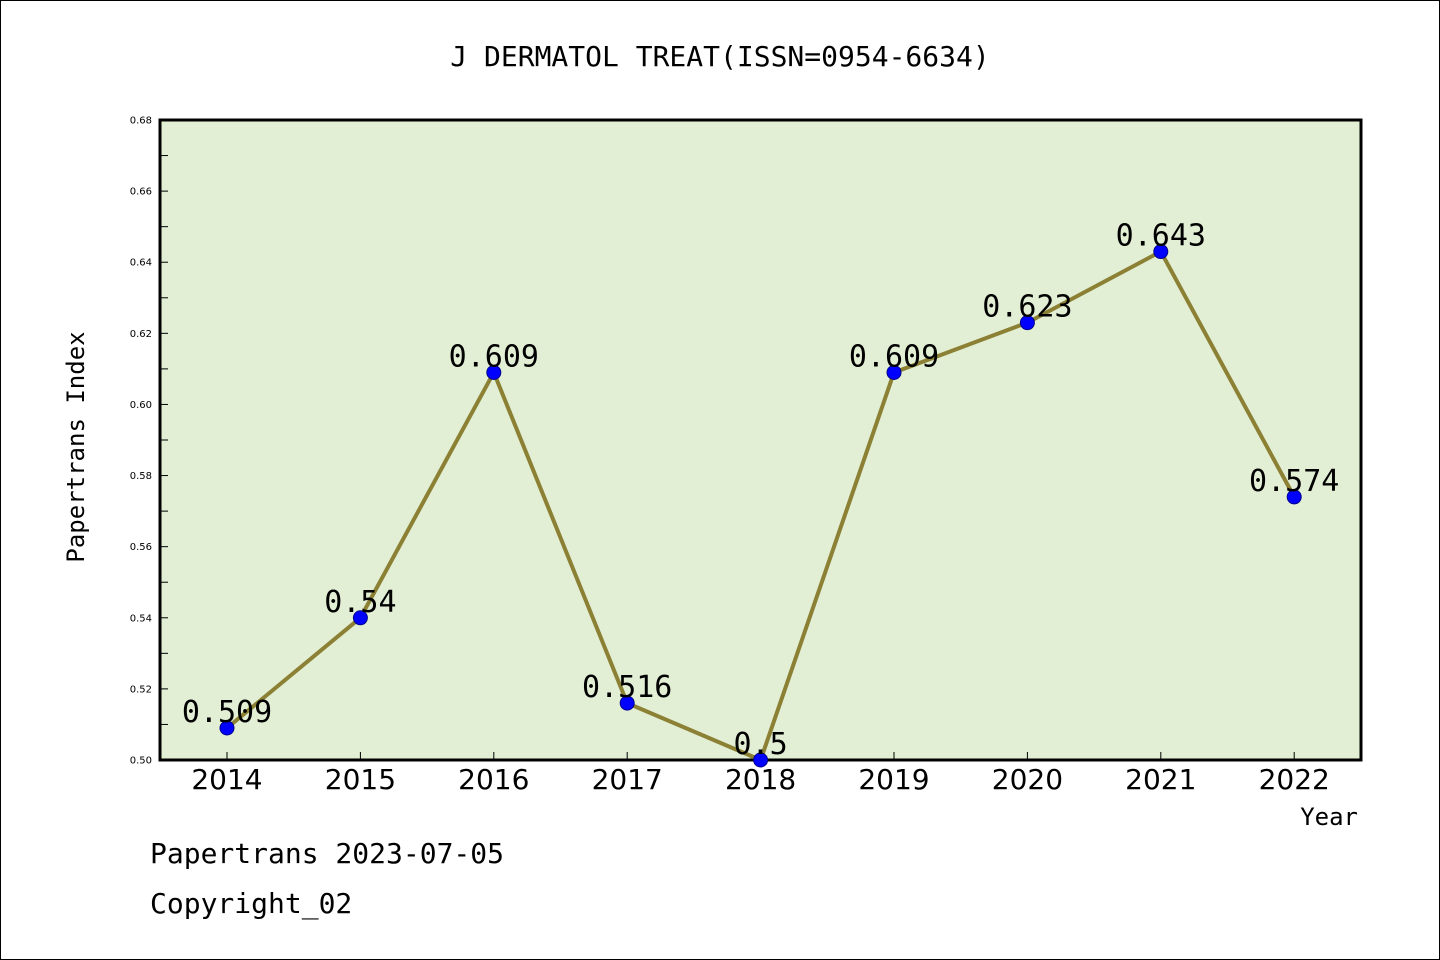  I want to click on chart-title: J DERMATOL TREAT(ISSN=0954-6634), so click(719, 56).